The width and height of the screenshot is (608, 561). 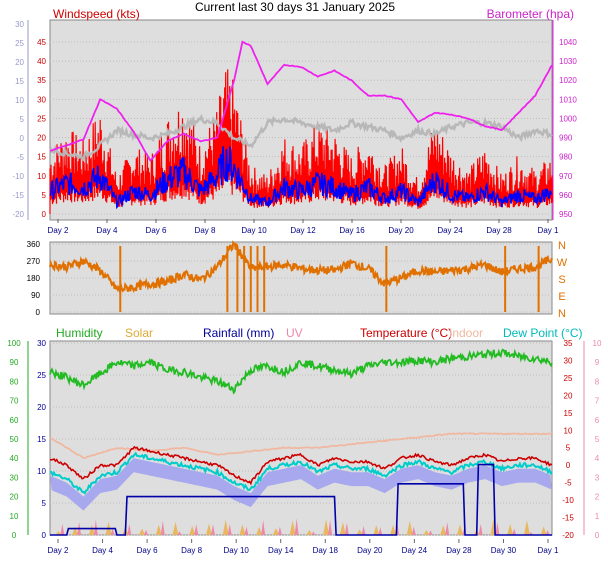 What do you see at coordinates (44, 503) in the screenshot?
I see `rain-tick-label: 5` at bounding box center [44, 503].